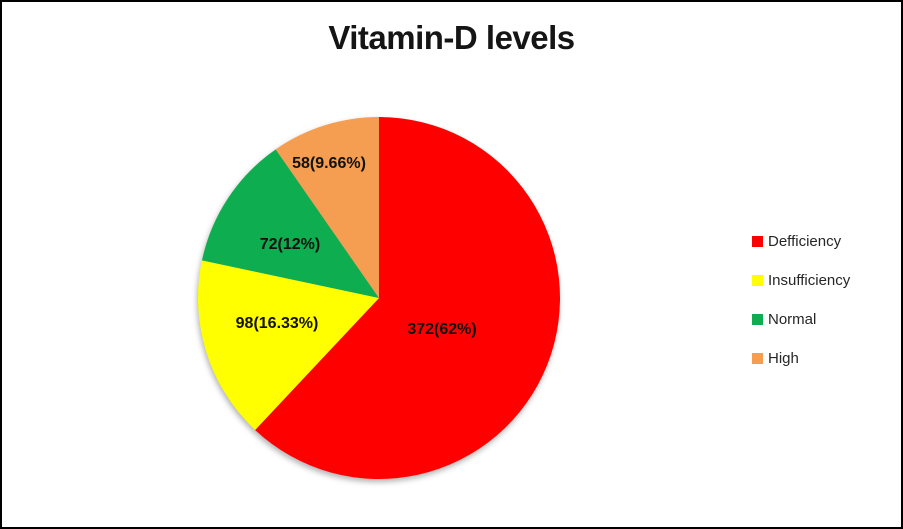 This screenshot has width=903, height=529. I want to click on legend-item-normal: Normal, so click(801, 319).